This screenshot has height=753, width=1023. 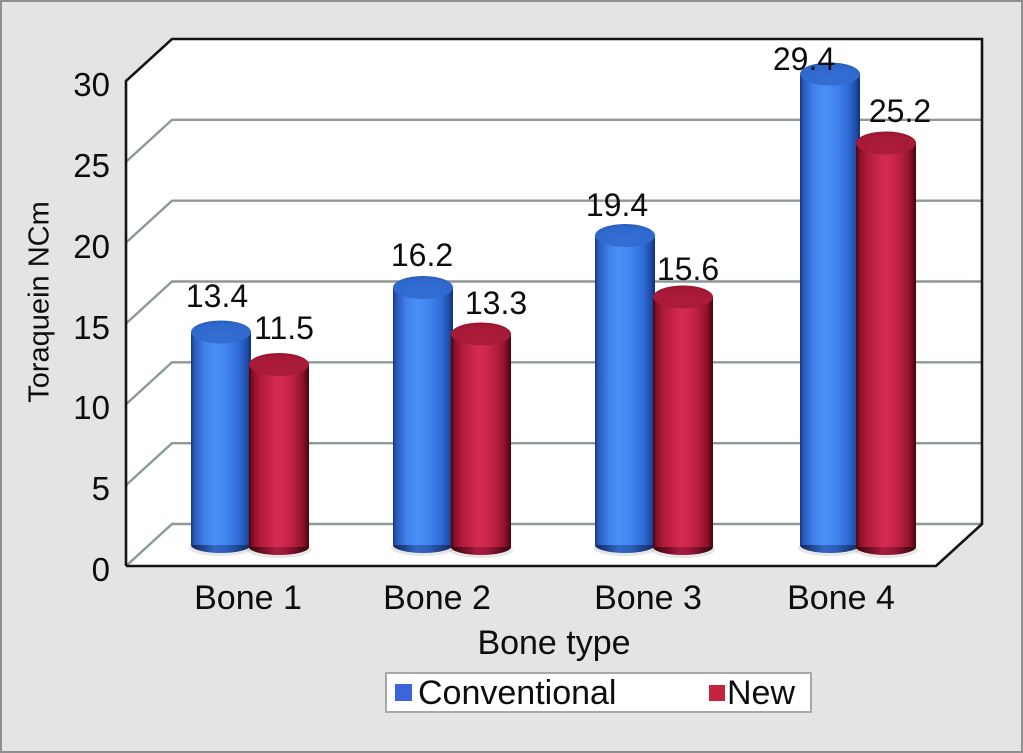 What do you see at coordinates (617, 205) in the screenshot?
I see `svg-text: 19.4` at bounding box center [617, 205].